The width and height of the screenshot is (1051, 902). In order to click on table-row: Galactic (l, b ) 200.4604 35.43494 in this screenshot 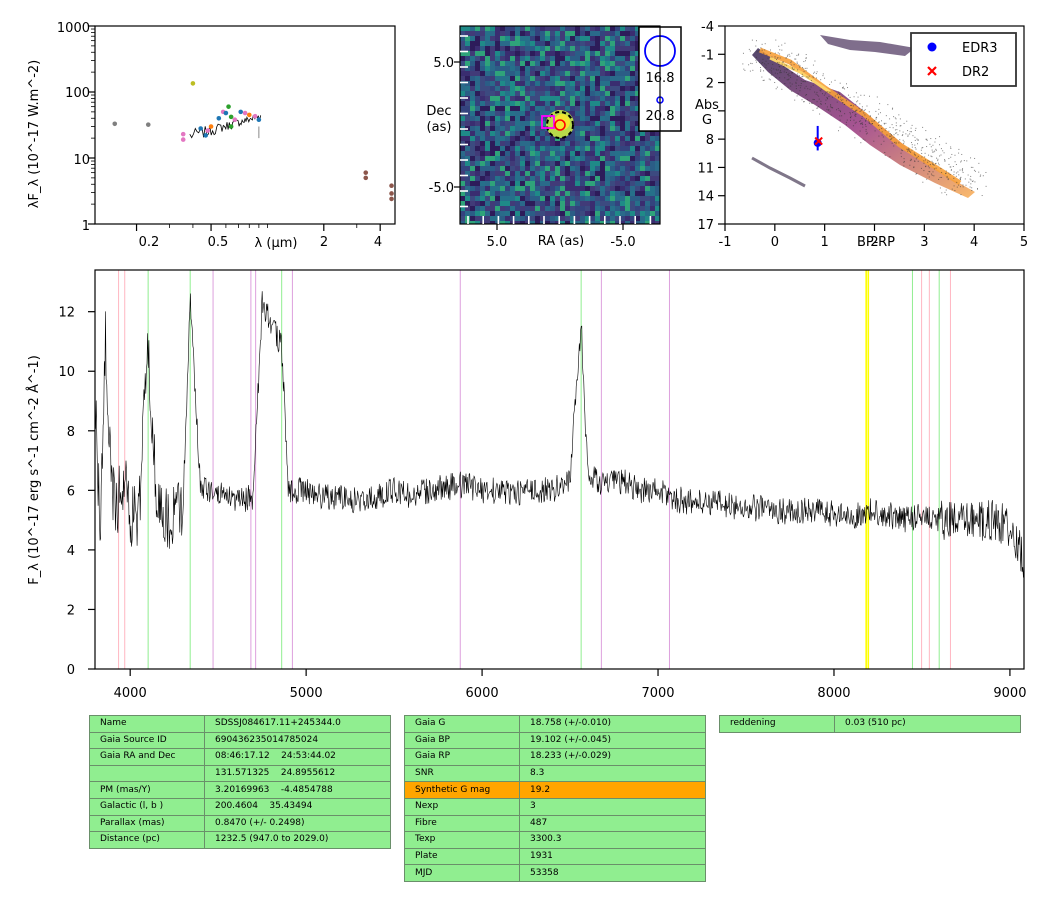, I will do `click(240, 806)`.